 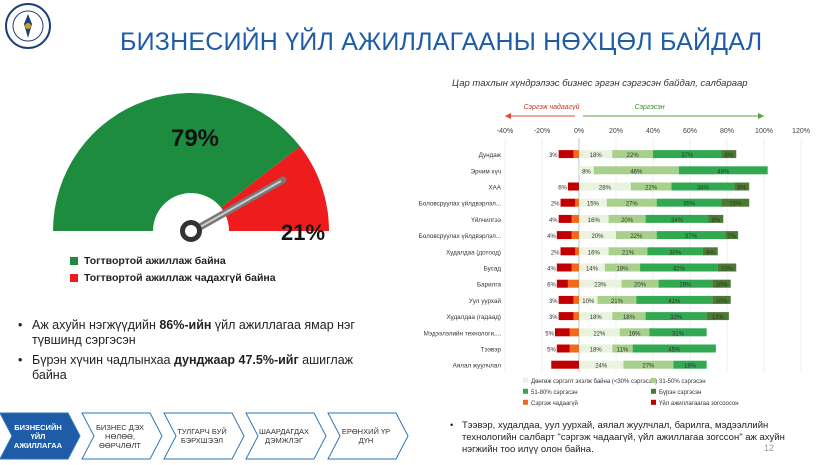 What do you see at coordinates (678, 334) in the screenshot?
I see `data-label: 31%` at bounding box center [678, 334].